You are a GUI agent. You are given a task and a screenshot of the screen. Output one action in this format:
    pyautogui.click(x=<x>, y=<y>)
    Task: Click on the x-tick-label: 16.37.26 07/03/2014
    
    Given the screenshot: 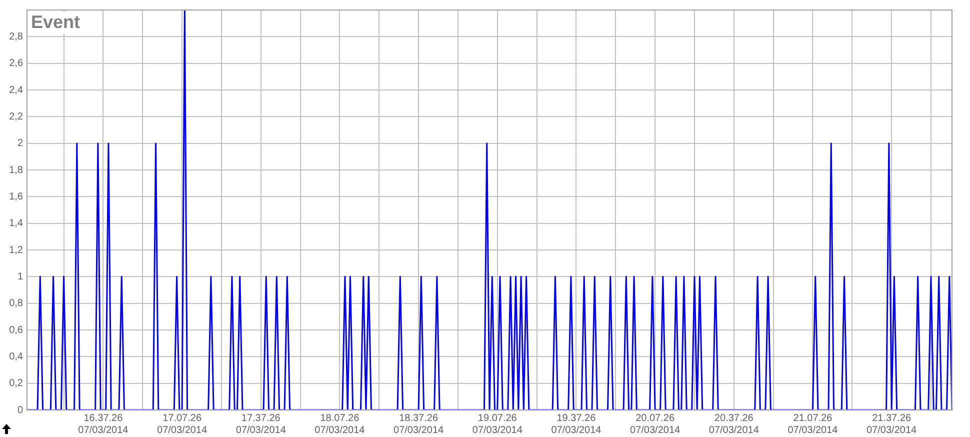 What is the action you would take?
    pyautogui.click(x=103, y=424)
    